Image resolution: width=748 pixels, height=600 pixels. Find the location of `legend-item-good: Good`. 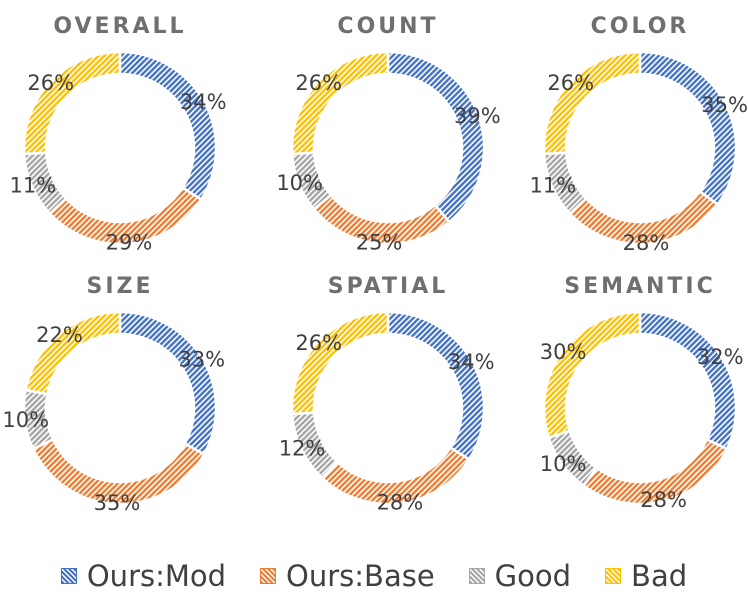

legend-item-good: Good is located at coordinates (520, 576).